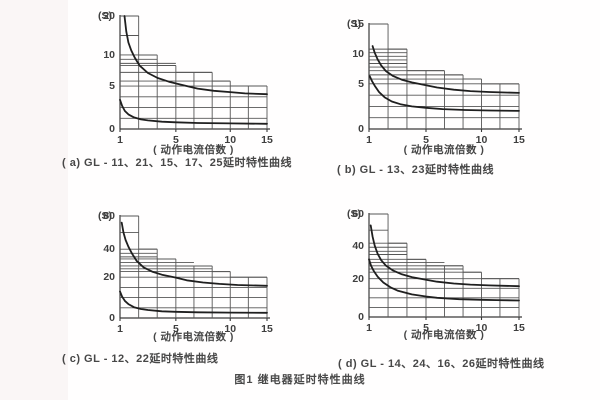 This screenshot has width=600, height=400. I want to click on chart-caption-d: ( d) GL - 14、24、16、26延时特性曲线, so click(441, 364).